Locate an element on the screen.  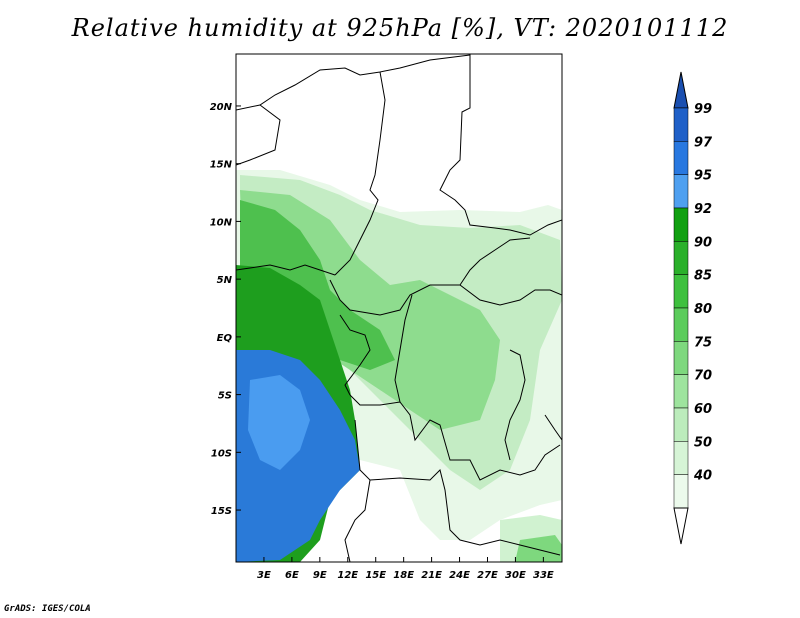
colorbar-level-label: 75 is located at coordinates (703, 342).